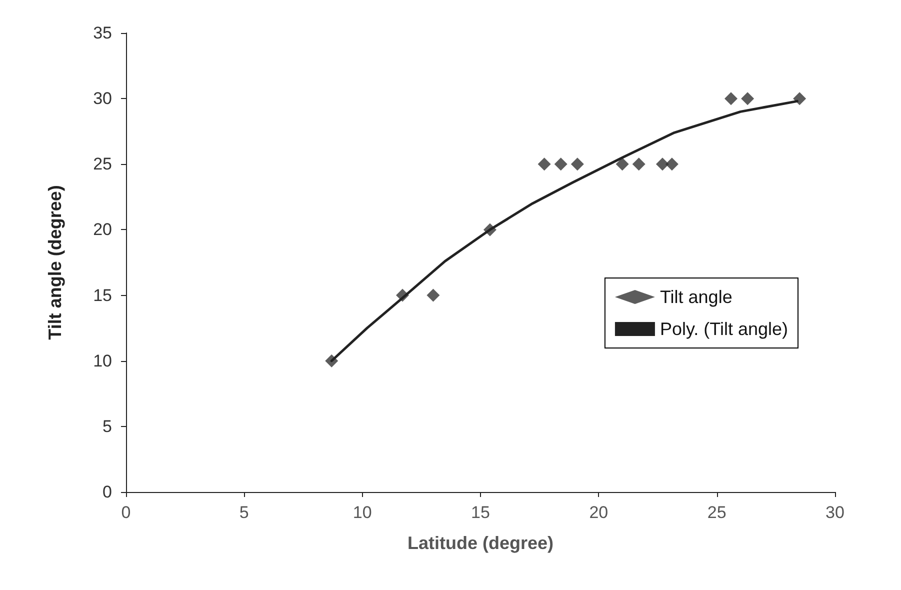 The height and width of the screenshot is (590, 901). Describe the element at coordinates (102, 295) in the screenshot. I see `y-tick-label: 15` at that location.